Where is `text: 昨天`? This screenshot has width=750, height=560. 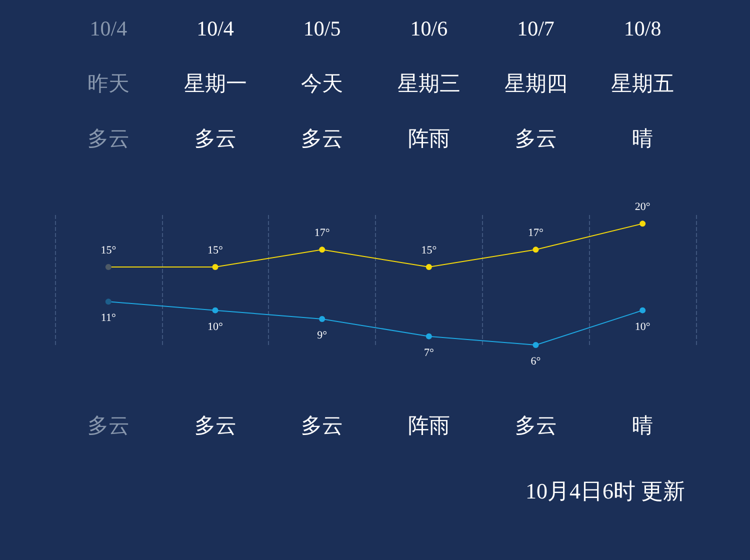 text: 昨天 is located at coordinates (108, 84).